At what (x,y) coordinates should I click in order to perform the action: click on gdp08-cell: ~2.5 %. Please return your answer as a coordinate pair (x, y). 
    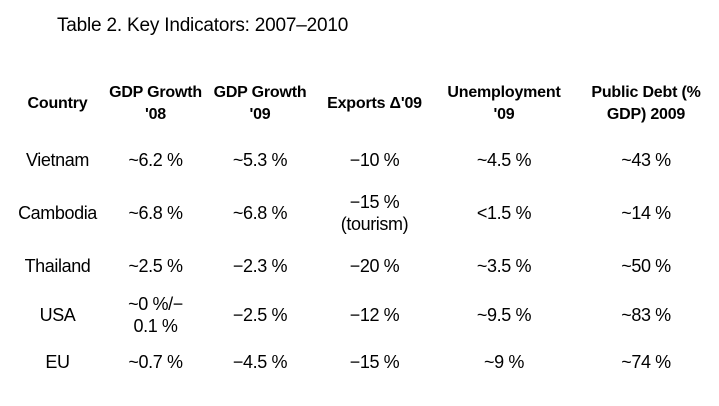
    Looking at the image, I should click on (155, 266).